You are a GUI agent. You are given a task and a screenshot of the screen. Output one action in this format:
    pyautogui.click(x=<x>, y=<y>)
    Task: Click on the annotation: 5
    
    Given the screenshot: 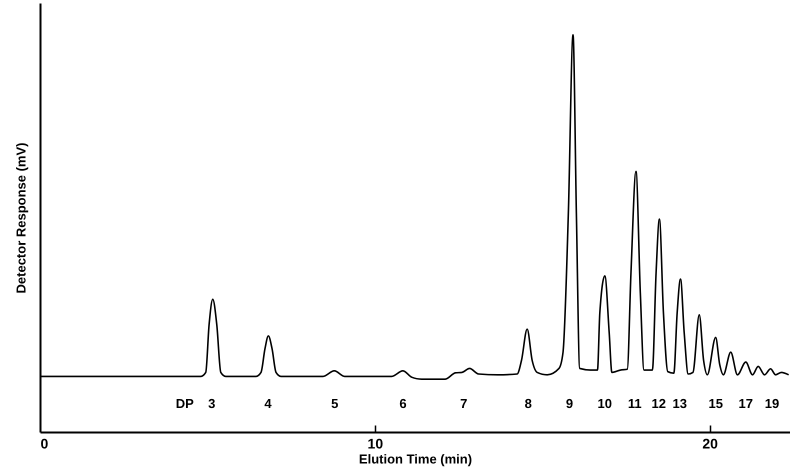 What is the action you would take?
    pyautogui.click(x=334, y=403)
    